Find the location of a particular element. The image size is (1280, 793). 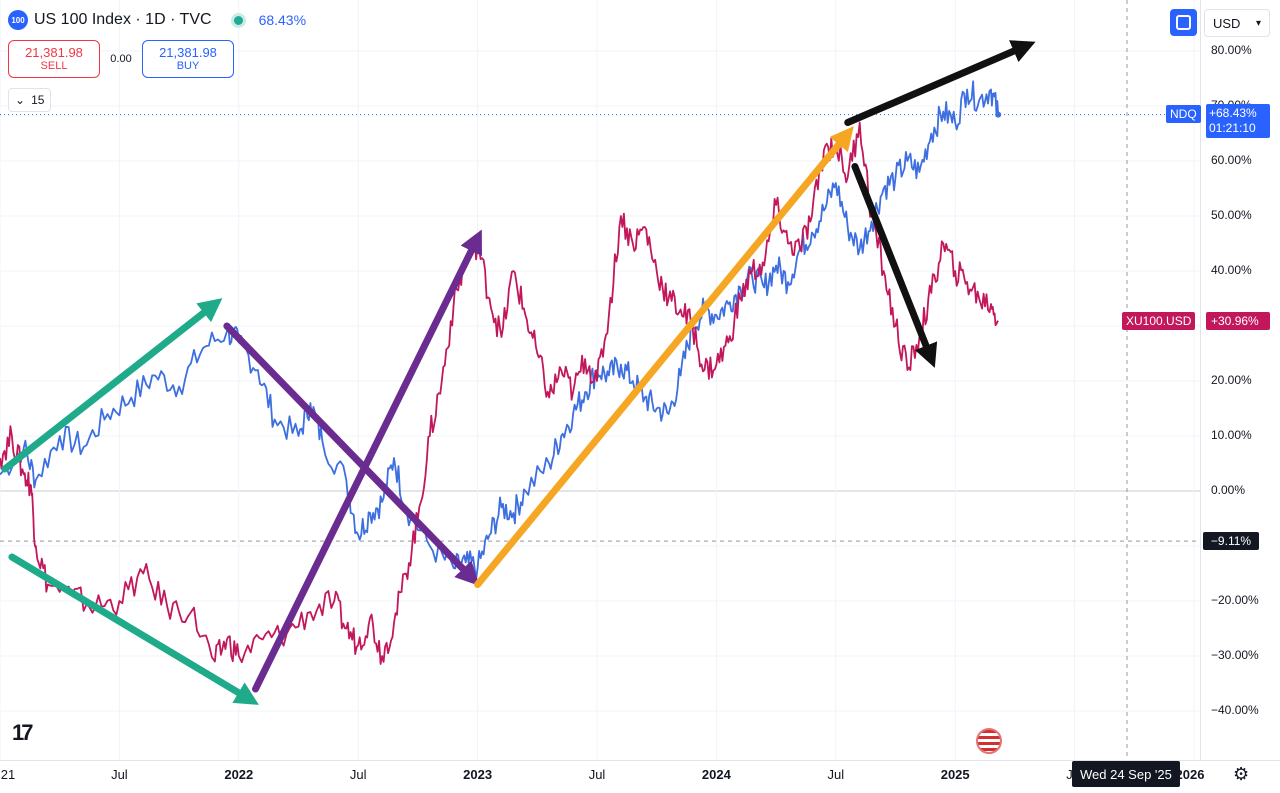

symbol-title: US 100 Index · 1D · TVC is located at coordinates (123, 19).